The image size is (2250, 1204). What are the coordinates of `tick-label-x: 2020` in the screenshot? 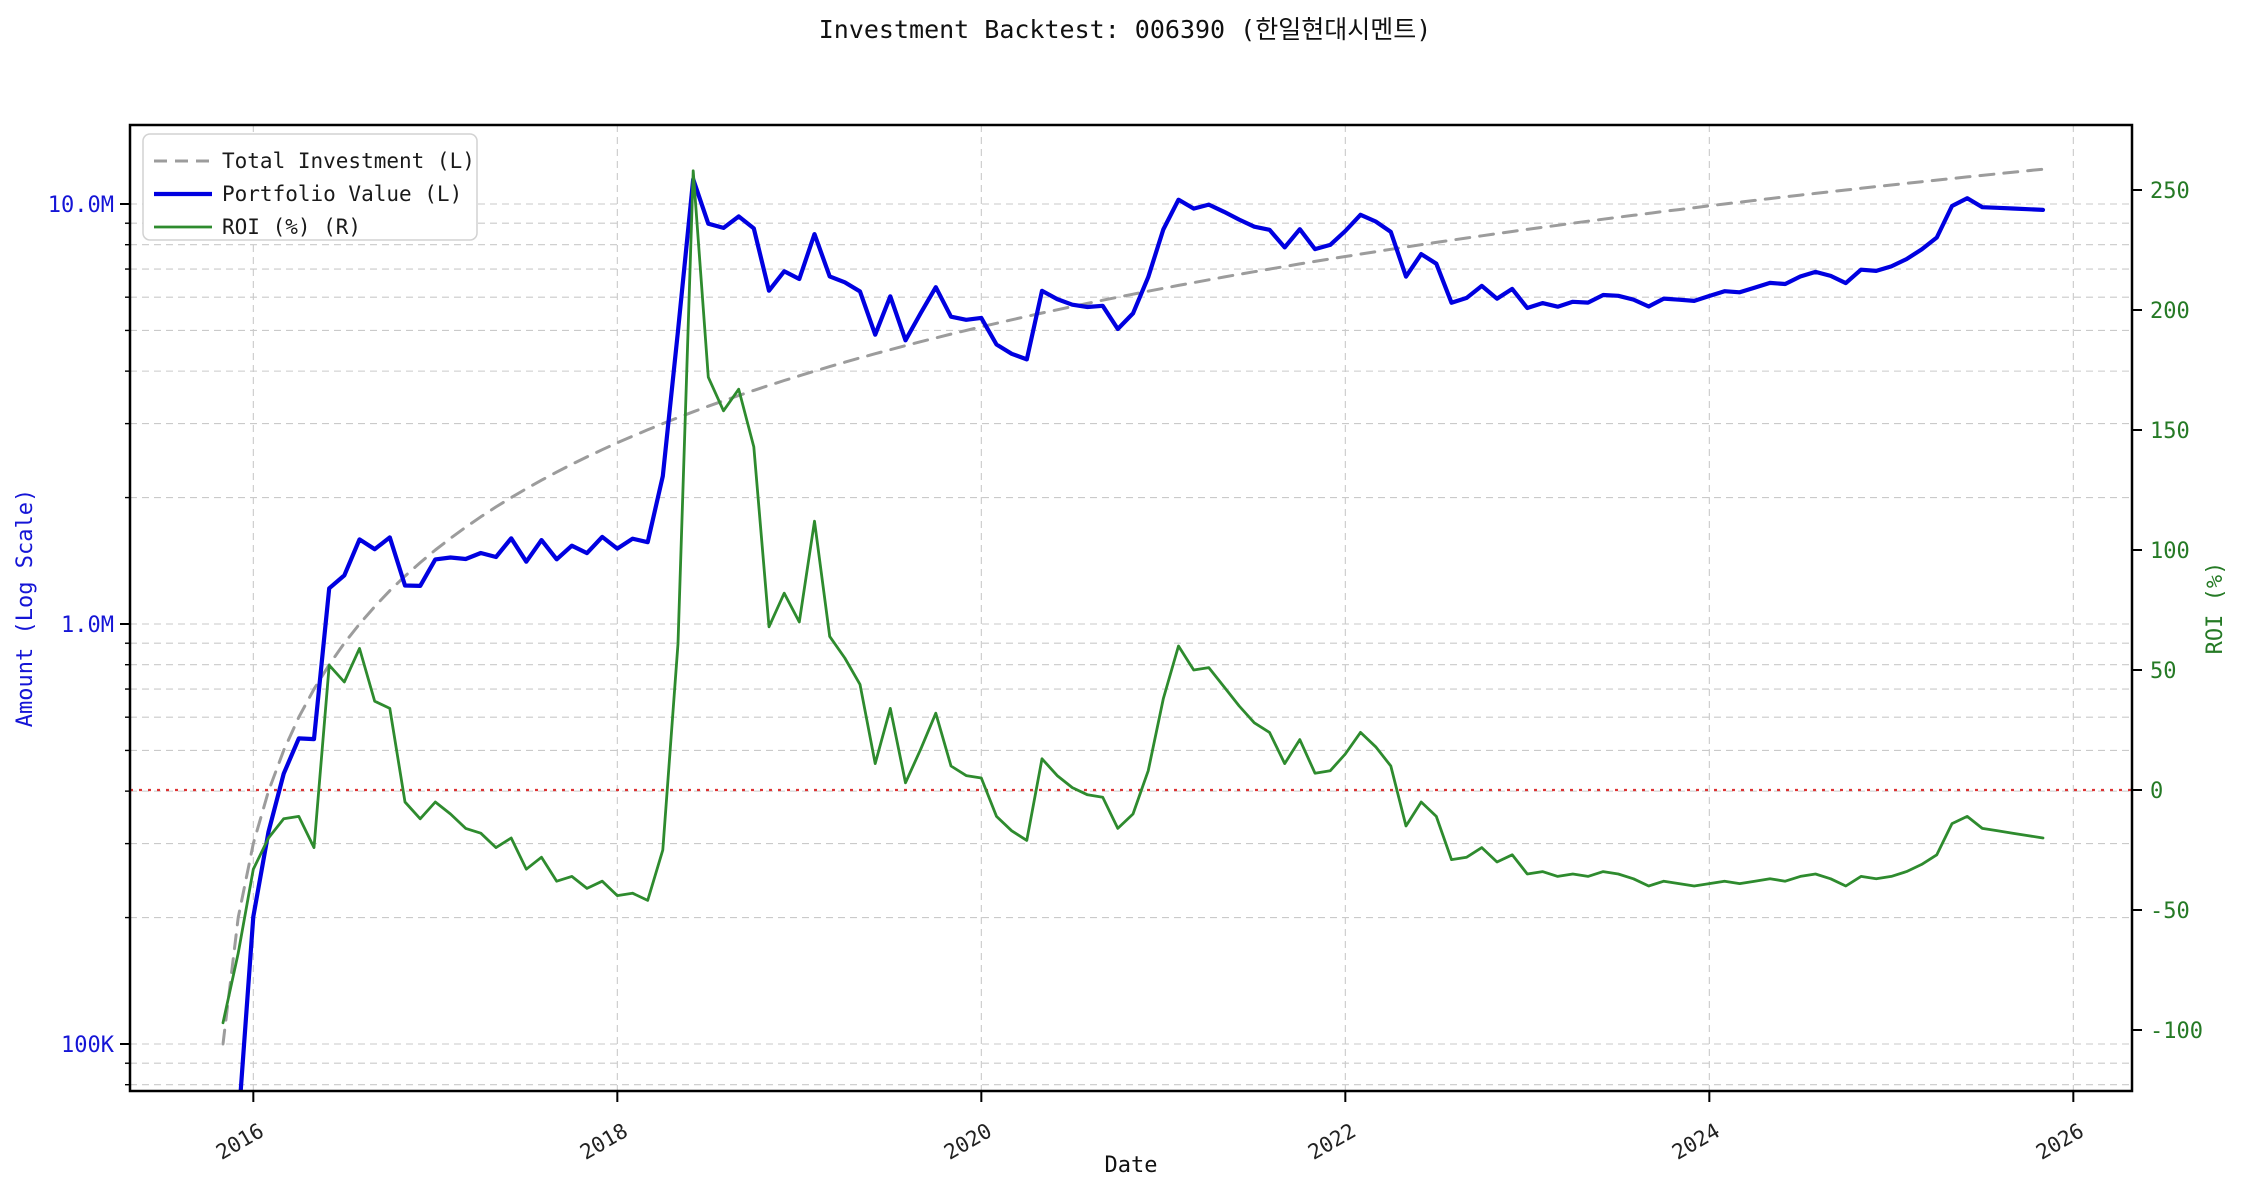 It's located at (968, 1142).